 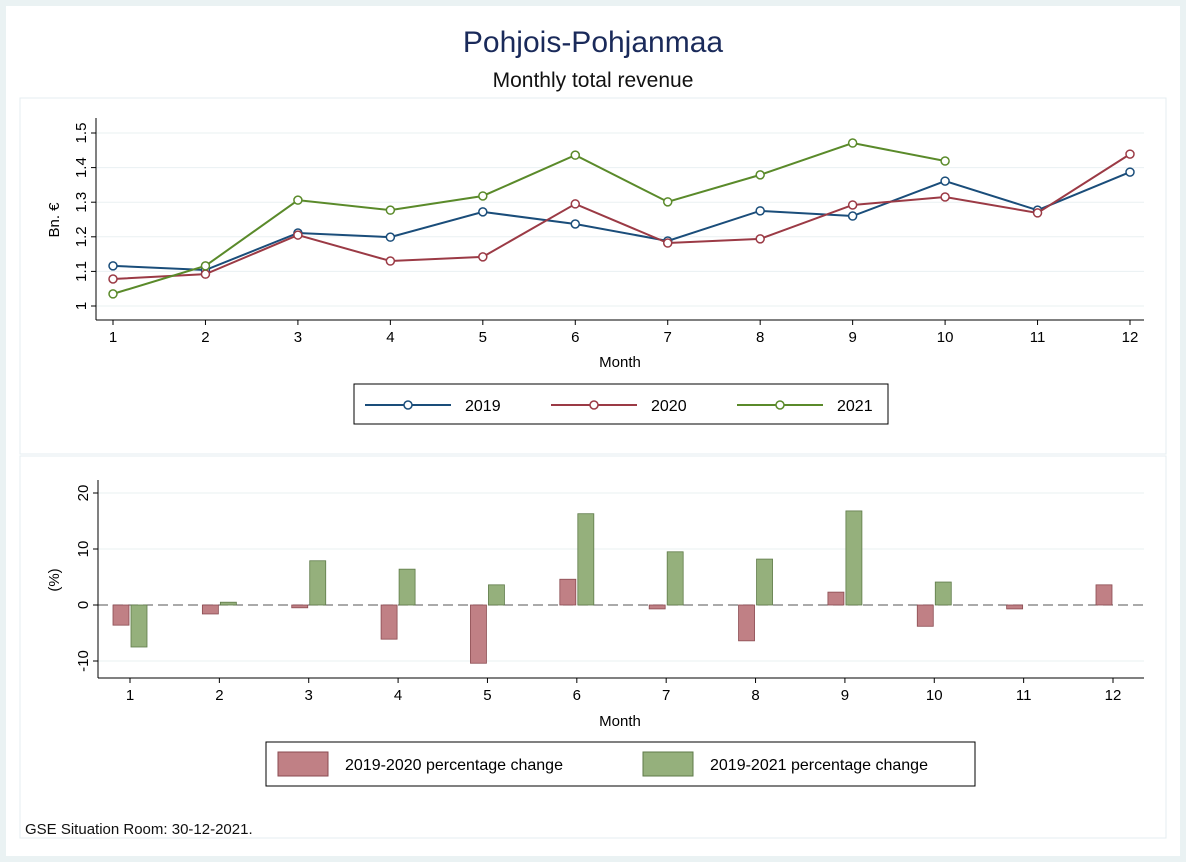 What do you see at coordinates (81, 202) in the screenshot?
I see `y-tick-label: 1.3` at bounding box center [81, 202].